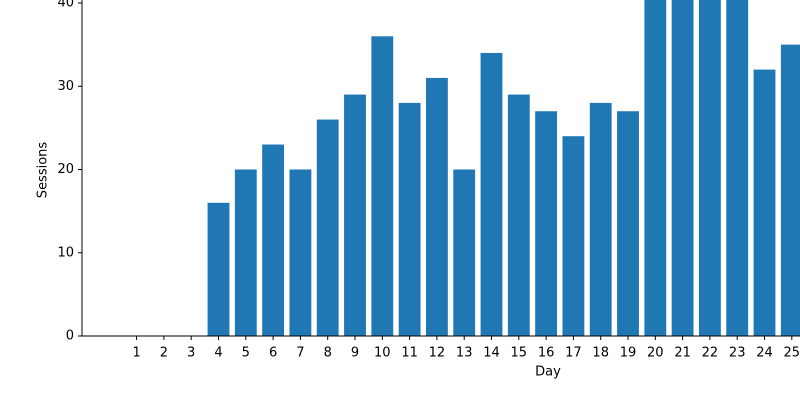 This screenshot has height=400, width=800. What do you see at coordinates (355, 353) in the screenshot?
I see `x-tick-label: 9` at bounding box center [355, 353].